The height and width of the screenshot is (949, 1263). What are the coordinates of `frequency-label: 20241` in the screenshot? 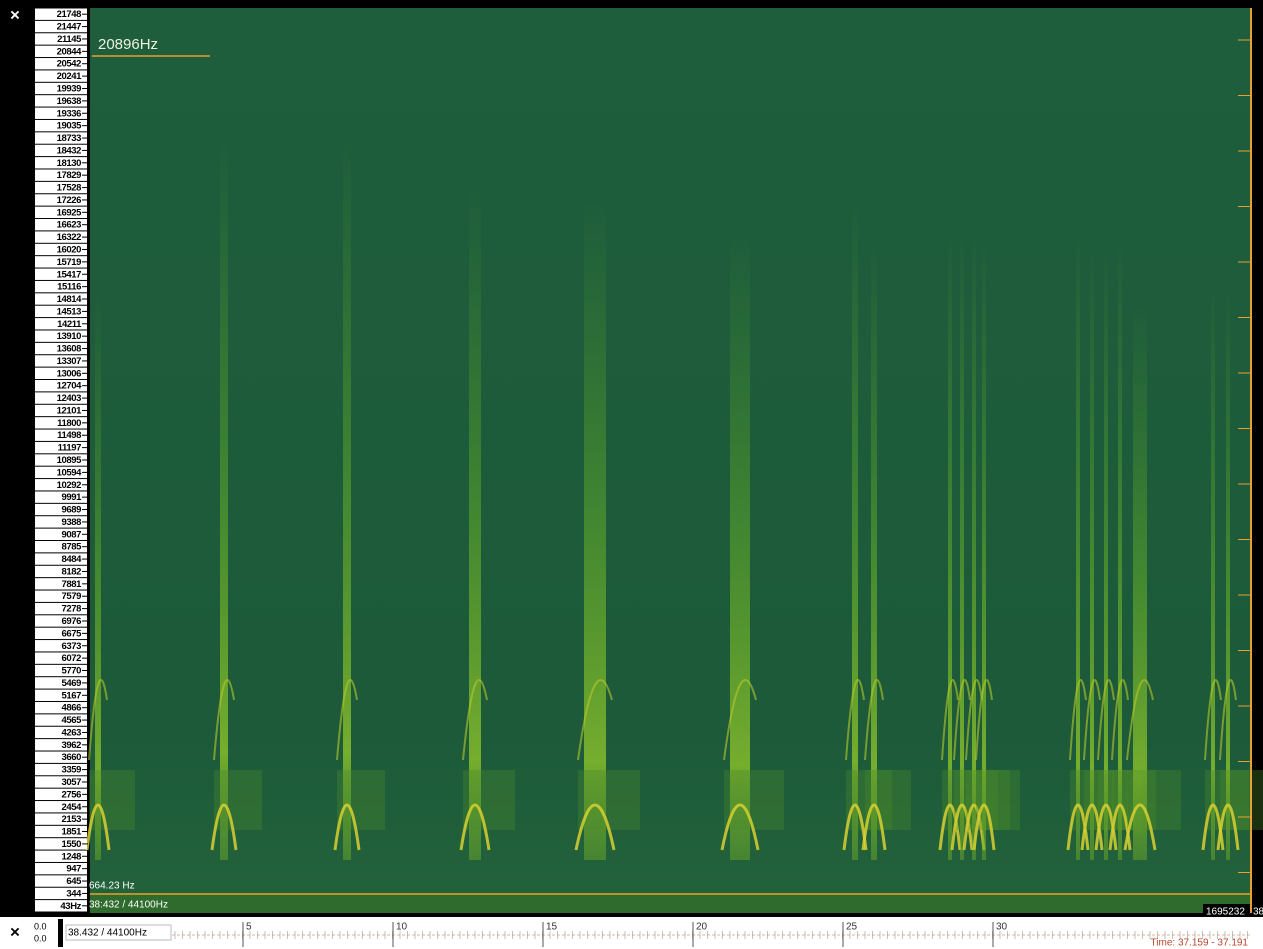 It's located at (70, 76).